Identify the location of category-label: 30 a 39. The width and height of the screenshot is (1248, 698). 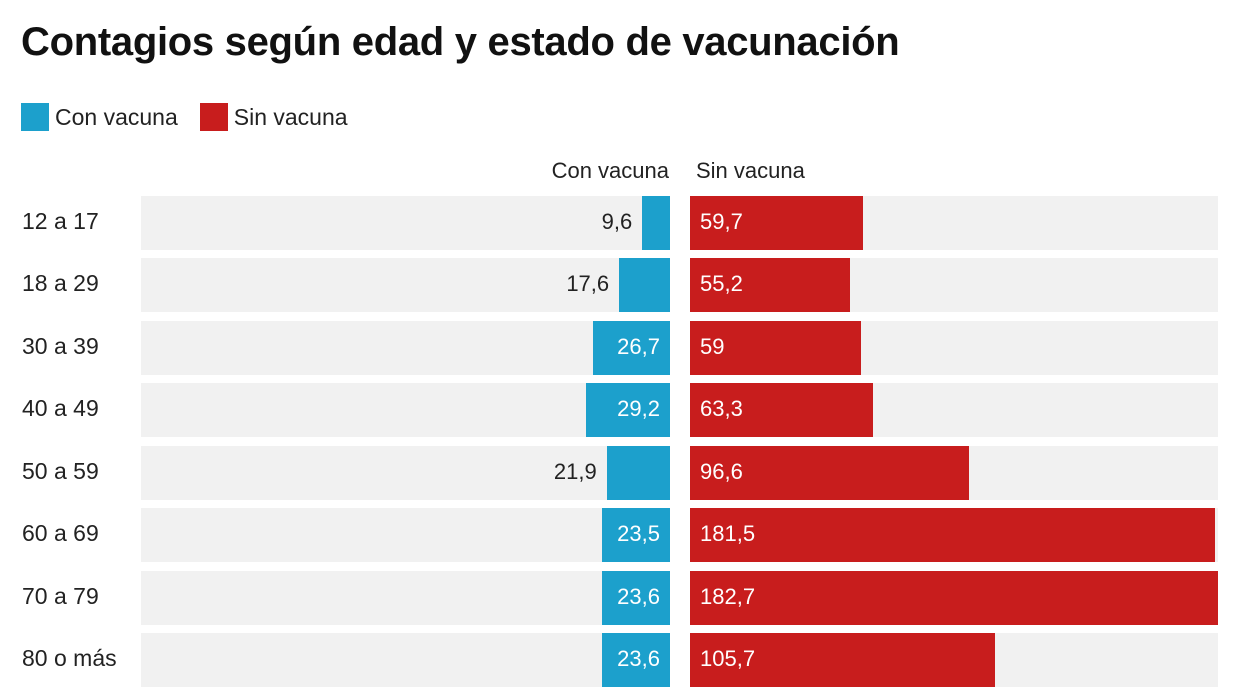
(60, 345).